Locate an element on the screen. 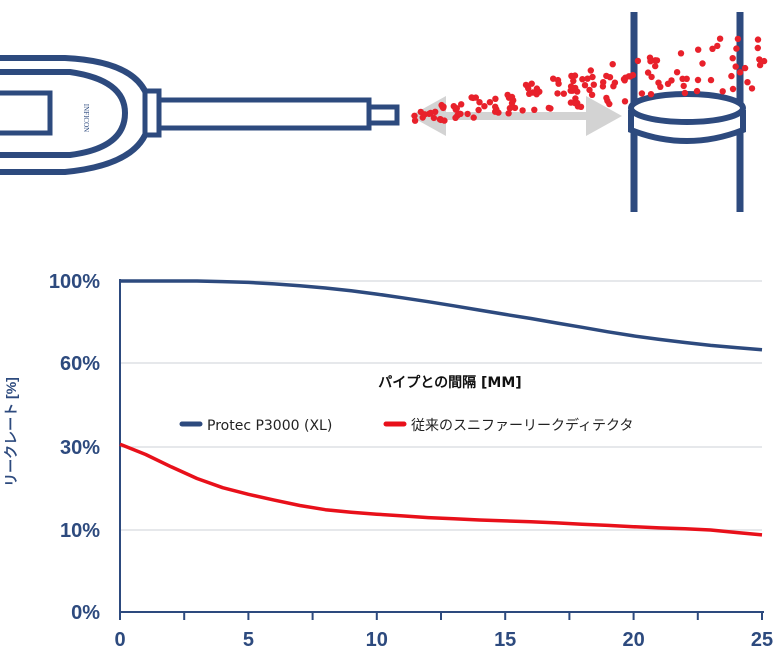 The height and width of the screenshot is (652, 778). y-tick-label: 10% is located at coordinates (80, 531).